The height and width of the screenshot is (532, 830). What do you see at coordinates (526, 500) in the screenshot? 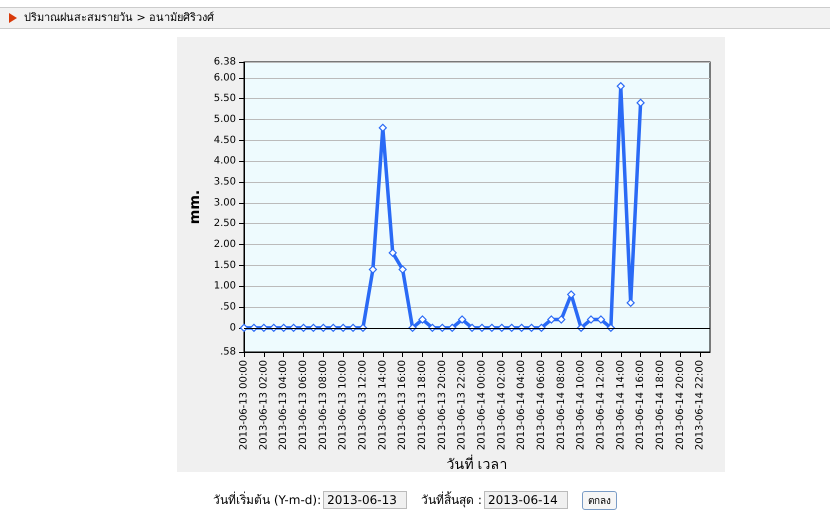
I see `text: 2013-06-14` at bounding box center [526, 500].